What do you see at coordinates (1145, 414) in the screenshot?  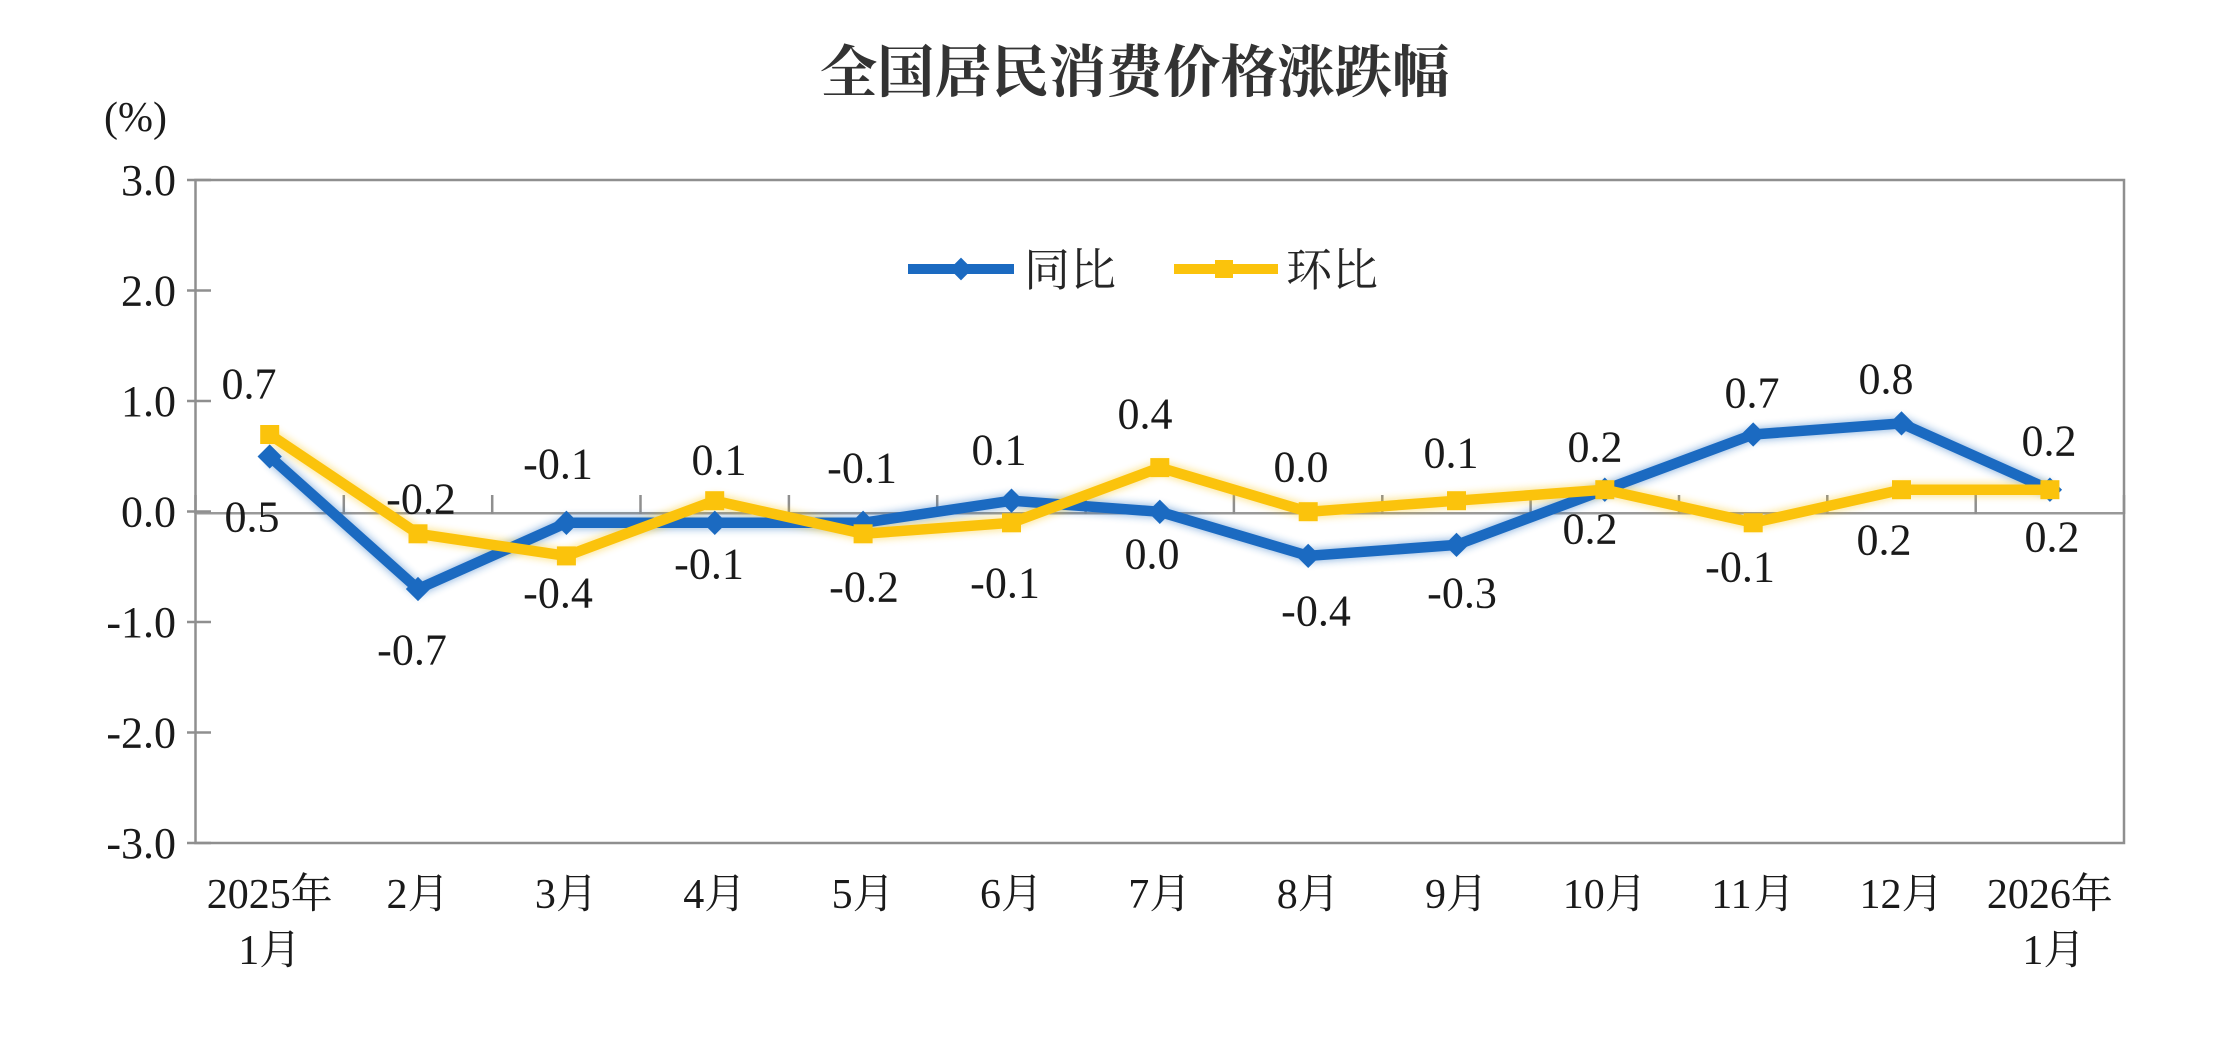 I see `svg-text: 0.4` at bounding box center [1145, 414].